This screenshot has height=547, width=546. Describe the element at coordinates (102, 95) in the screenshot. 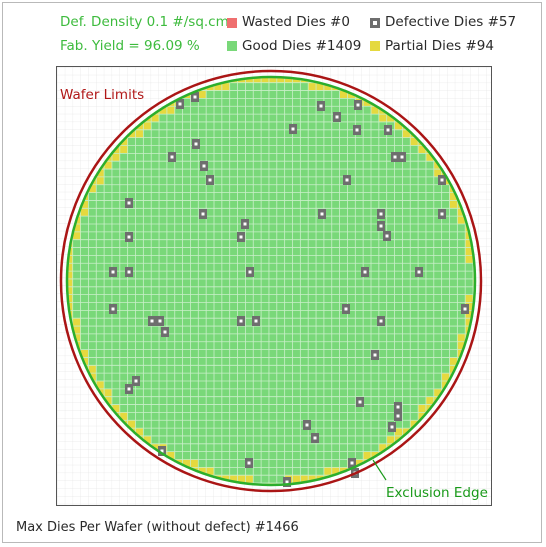

I see `wafer-limits-label: Wafer Limits` at that location.